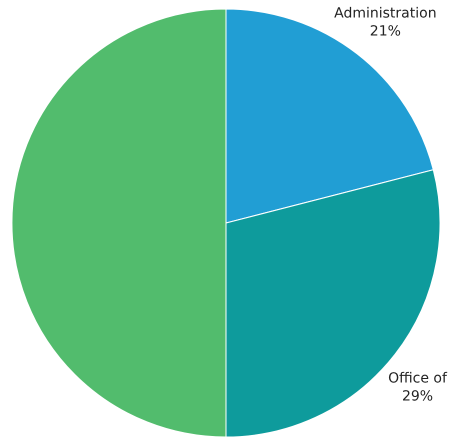 This screenshot has width=451, height=448. I want to click on data-label: 21%, so click(385, 32).